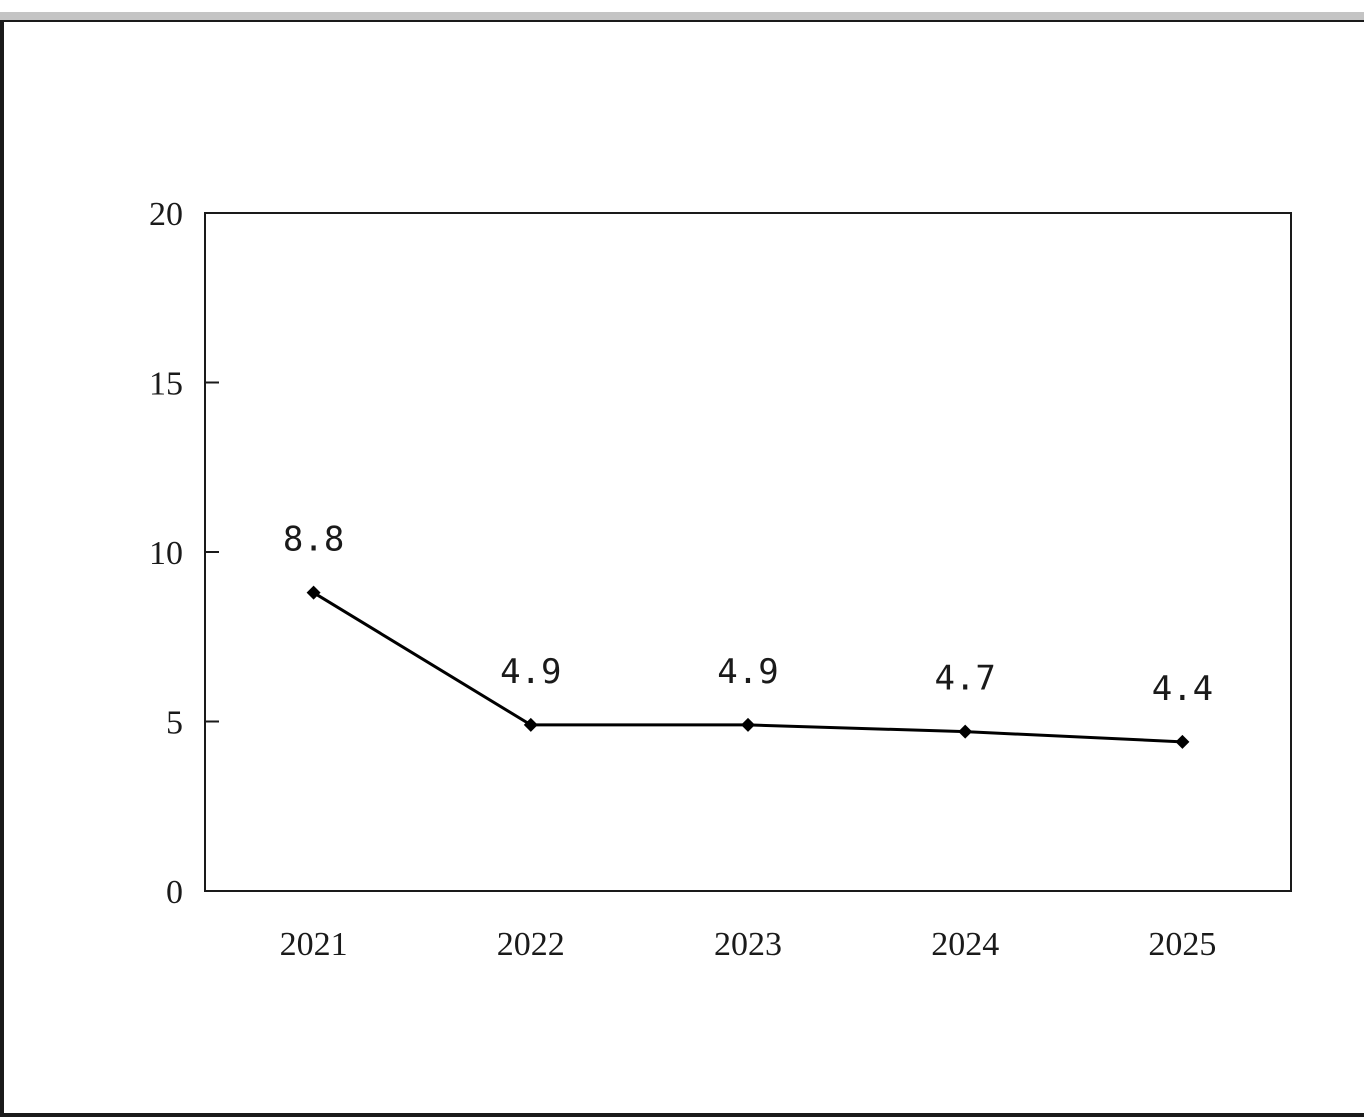 This screenshot has height=1117, width=1364. Describe the element at coordinates (964, 679) in the screenshot. I see `data-label: 4.7` at that location.